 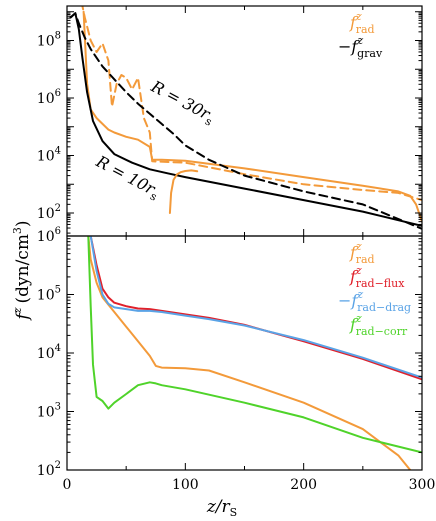 What do you see at coordinates (362, 253) in the screenshot?
I see `legend-entry-bottom-0: fz rad` at bounding box center [362, 253].